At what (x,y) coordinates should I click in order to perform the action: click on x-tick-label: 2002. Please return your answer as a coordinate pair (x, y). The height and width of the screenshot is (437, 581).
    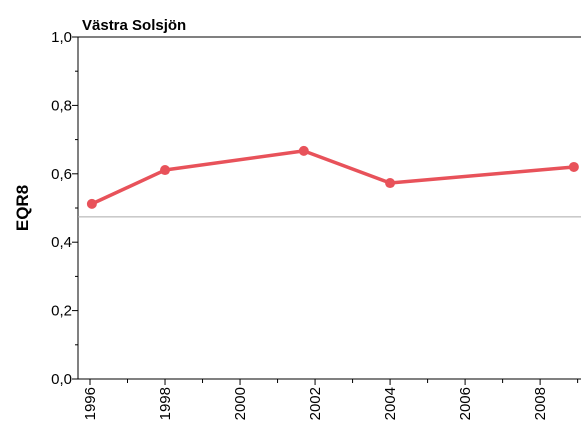
    Looking at the image, I should click on (315, 403).